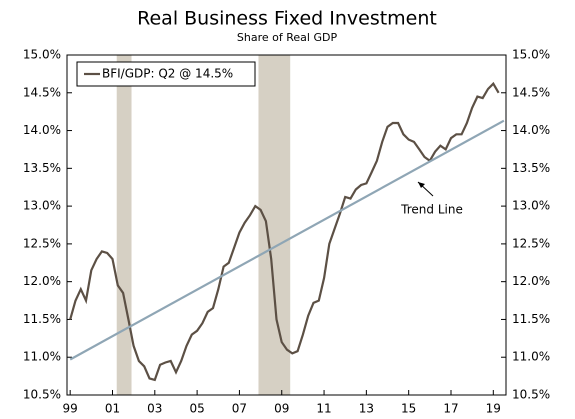 Image resolution: width=575 pixels, height=419 pixels. What do you see at coordinates (531, 319) in the screenshot?
I see `y2-tick-label: 11.5%` at bounding box center [531, 319].